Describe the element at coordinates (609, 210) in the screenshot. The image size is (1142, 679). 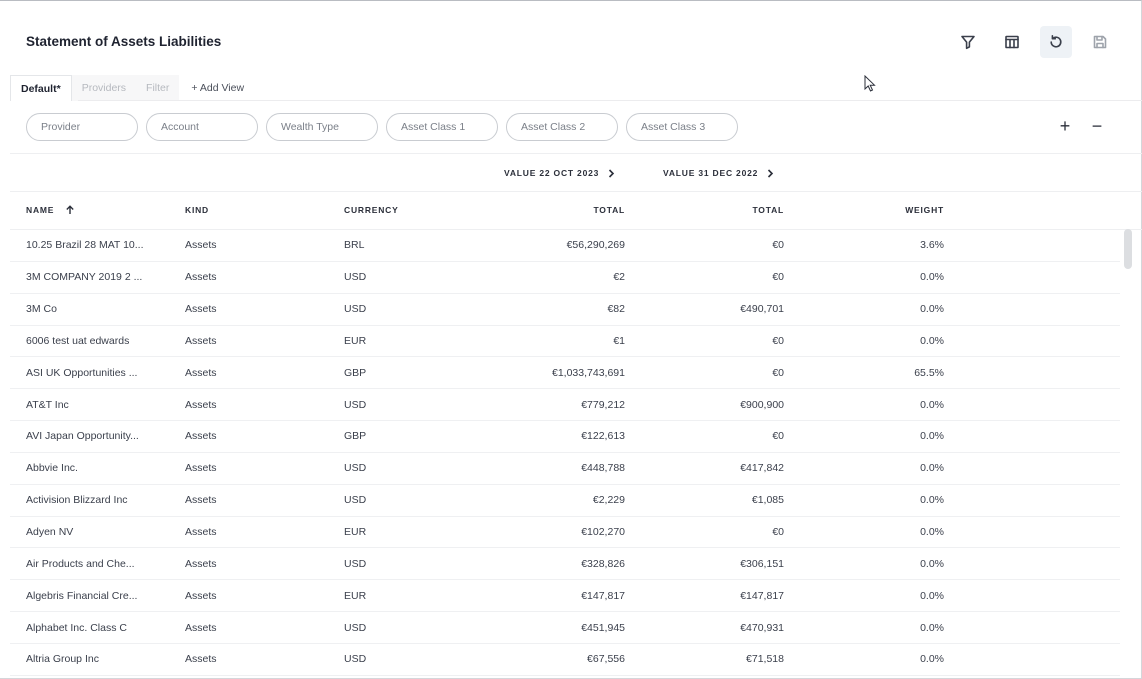
I see `column-header-total-current: TOTAL` at that location.